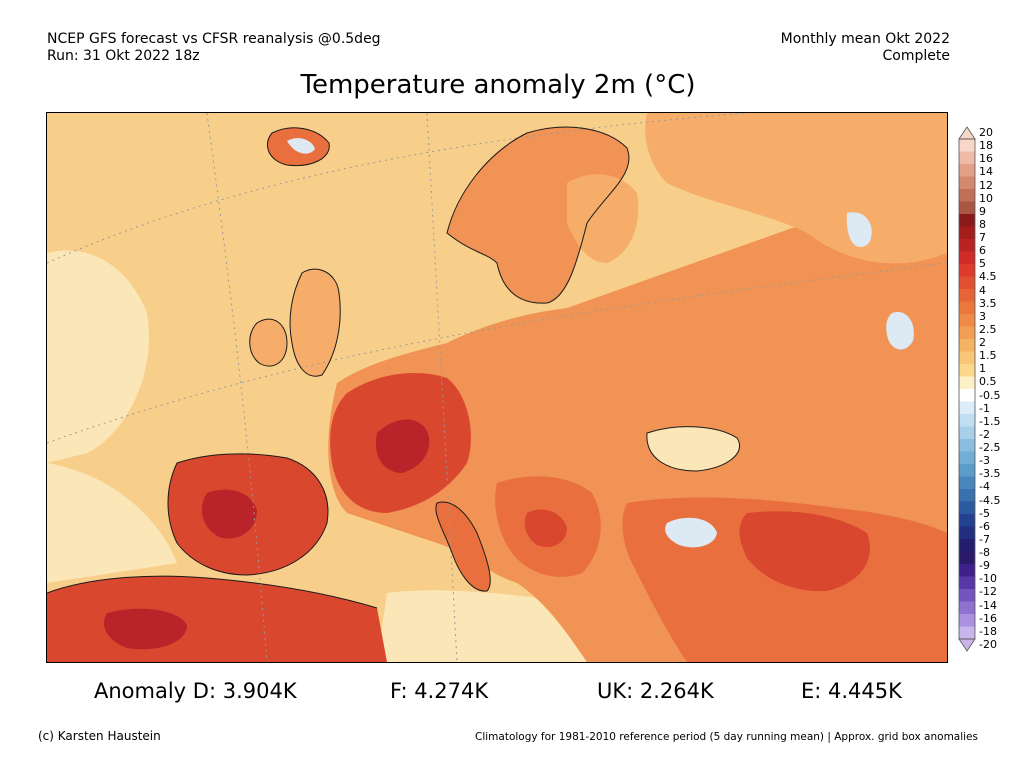  What do you see at coordinates (984, 408) in the screenshot?
I see `colorbar-label: -1` at bounding box center [984, 408].